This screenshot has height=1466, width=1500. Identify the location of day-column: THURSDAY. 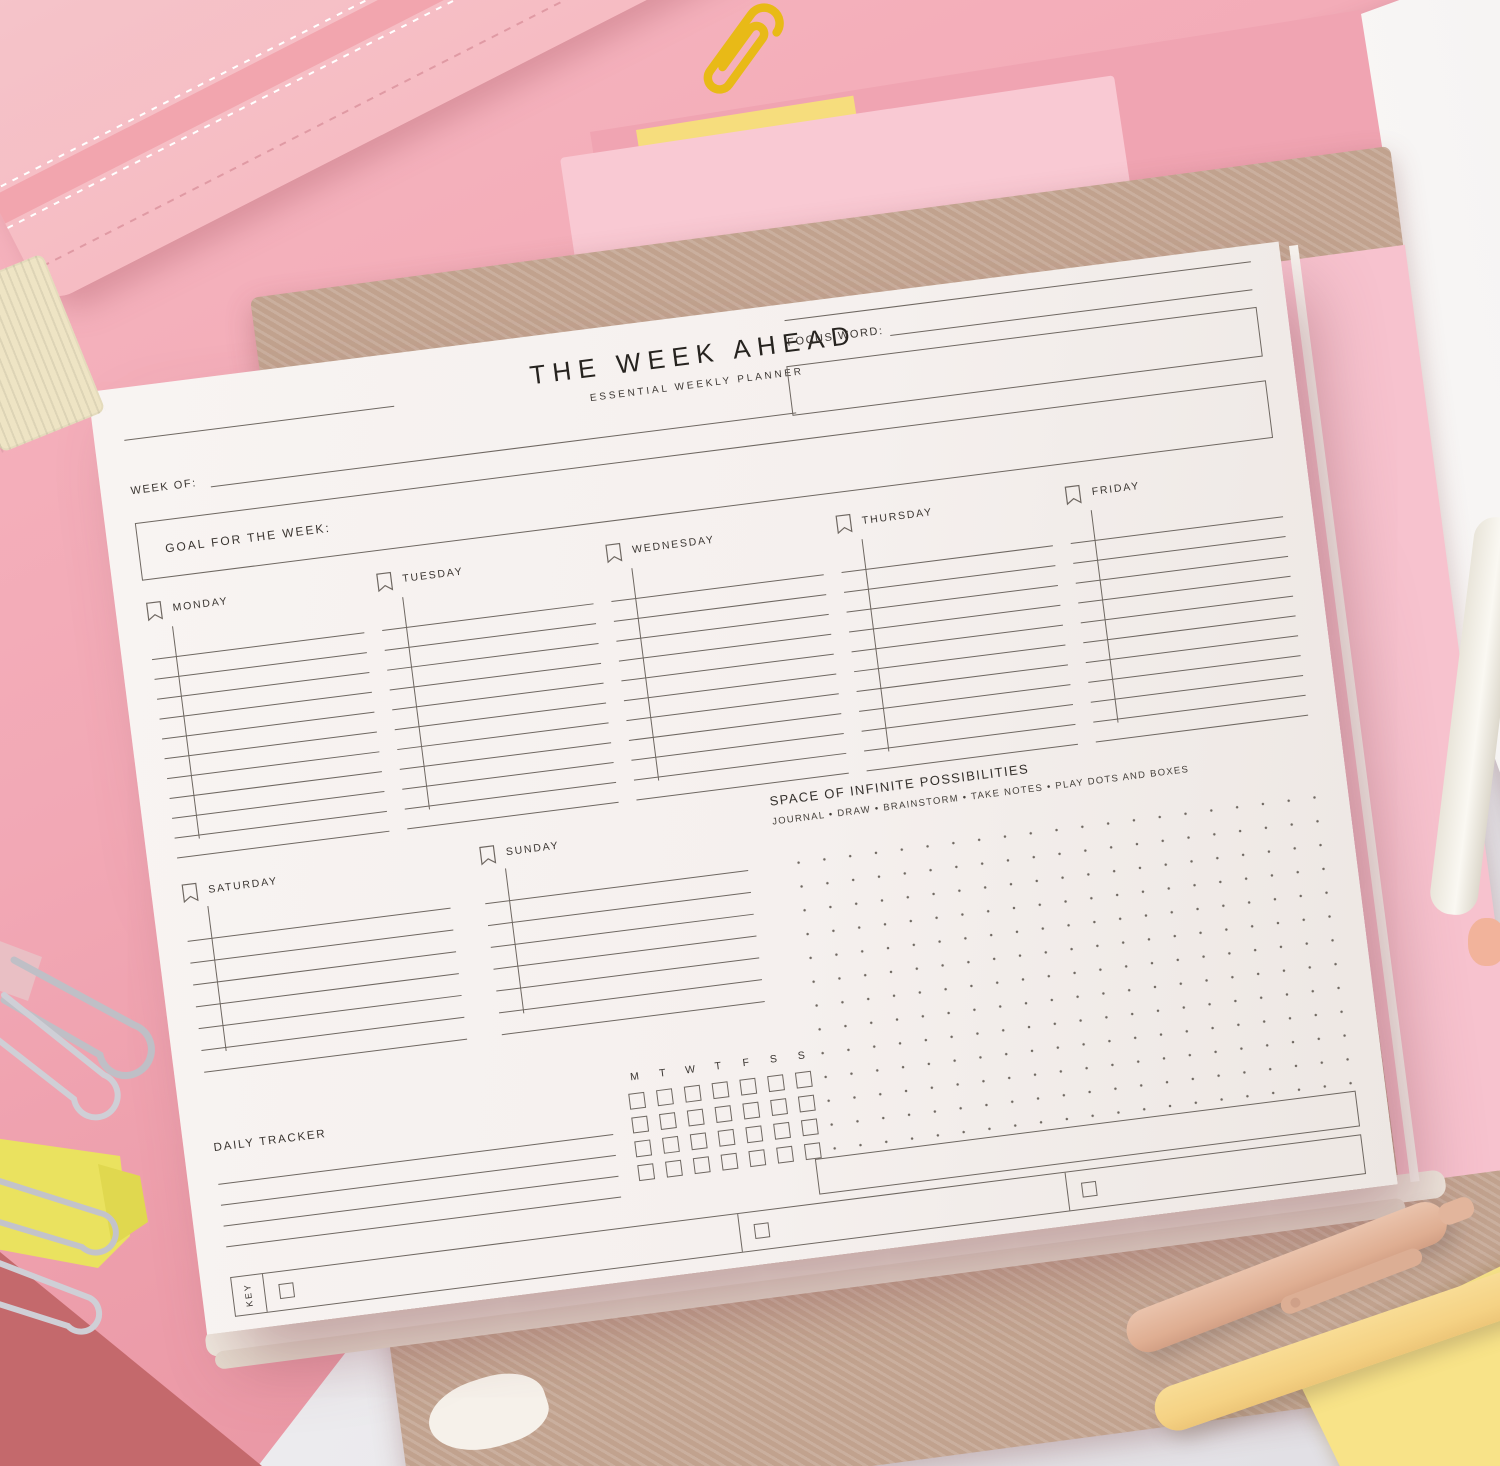
(956, 628).